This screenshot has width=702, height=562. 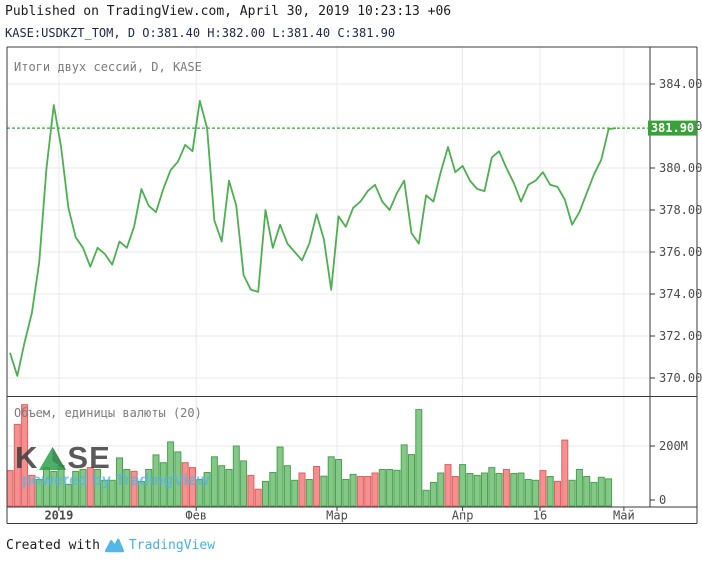 I want to click on svg-text: Мар, so click(x=337, y=516).